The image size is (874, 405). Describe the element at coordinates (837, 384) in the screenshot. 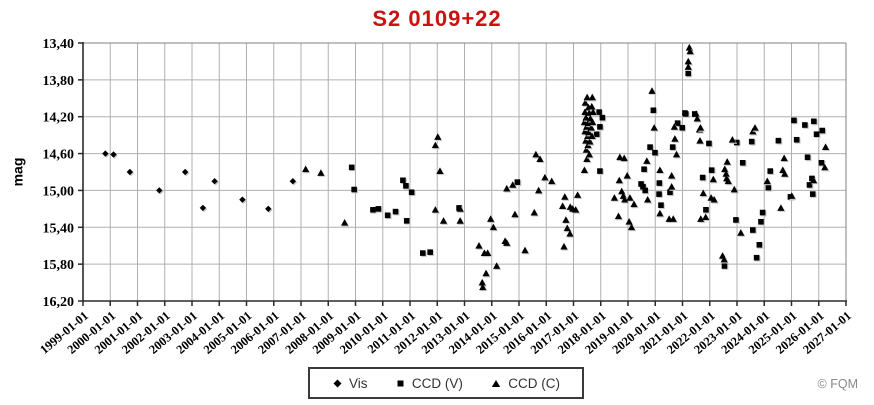

I see `copyright-text: © FQM` at that location.